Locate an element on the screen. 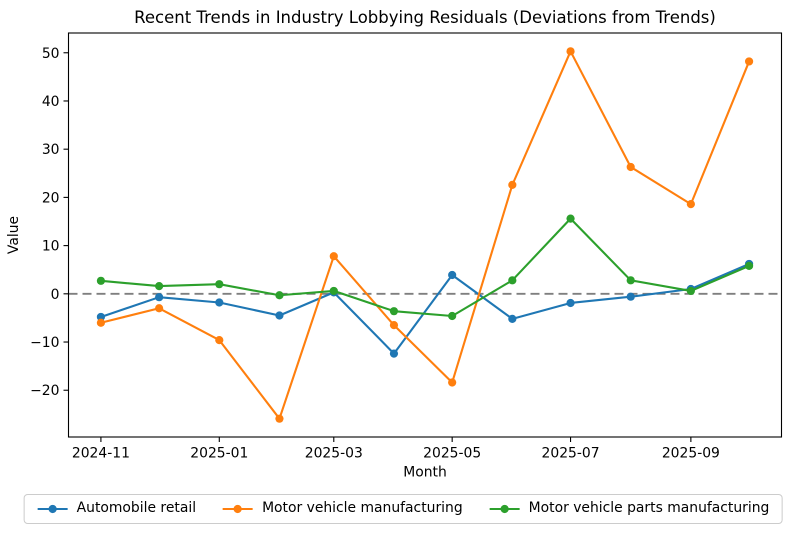 This screenshot has height=540, width=806. legend-item: Automobile retail is located at coordinates (117, 508).